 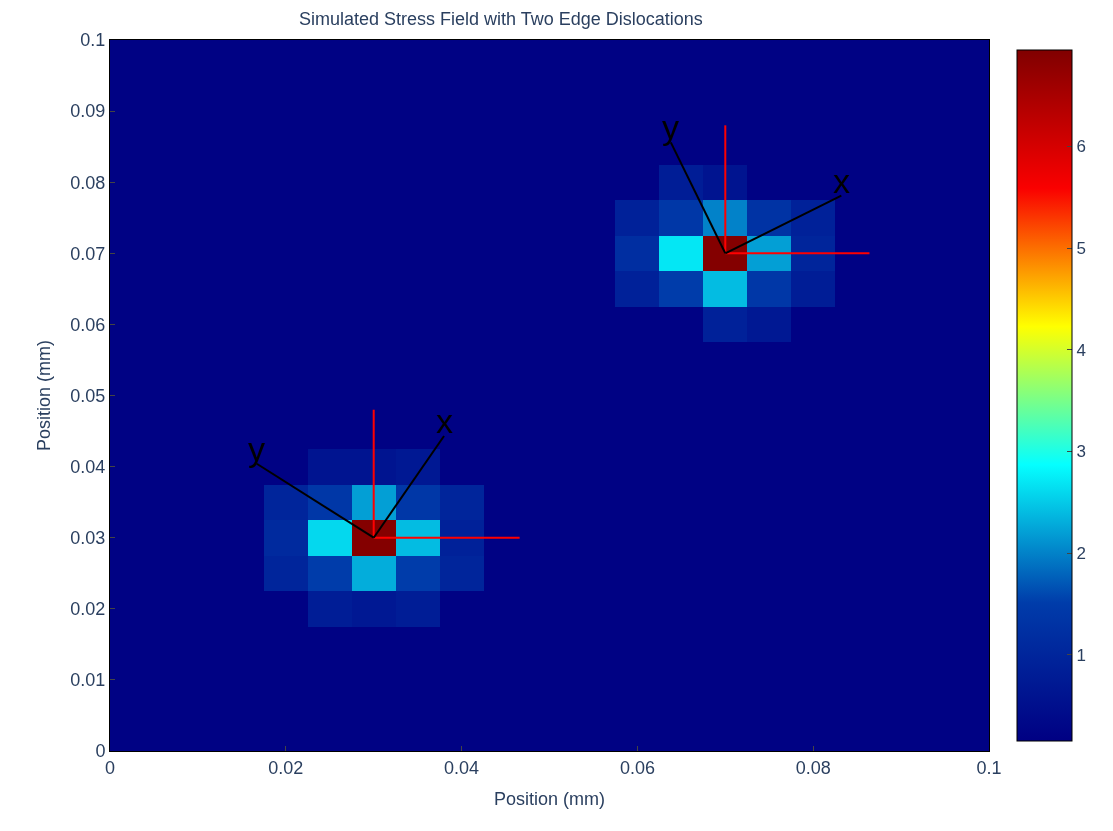 I want to click on x-tick-label: 0.06, so click(x=637, y=767).